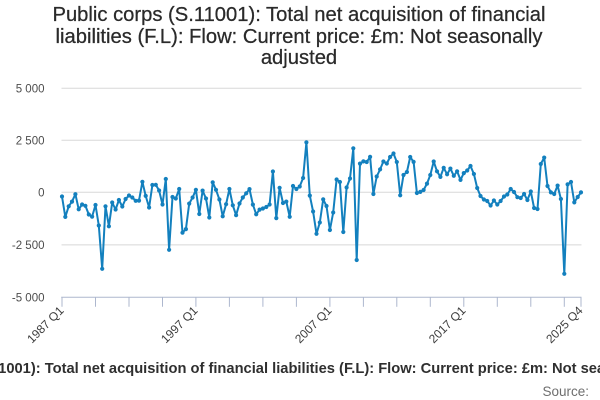  I want to click on svg-text: 0, so click(41, 193).